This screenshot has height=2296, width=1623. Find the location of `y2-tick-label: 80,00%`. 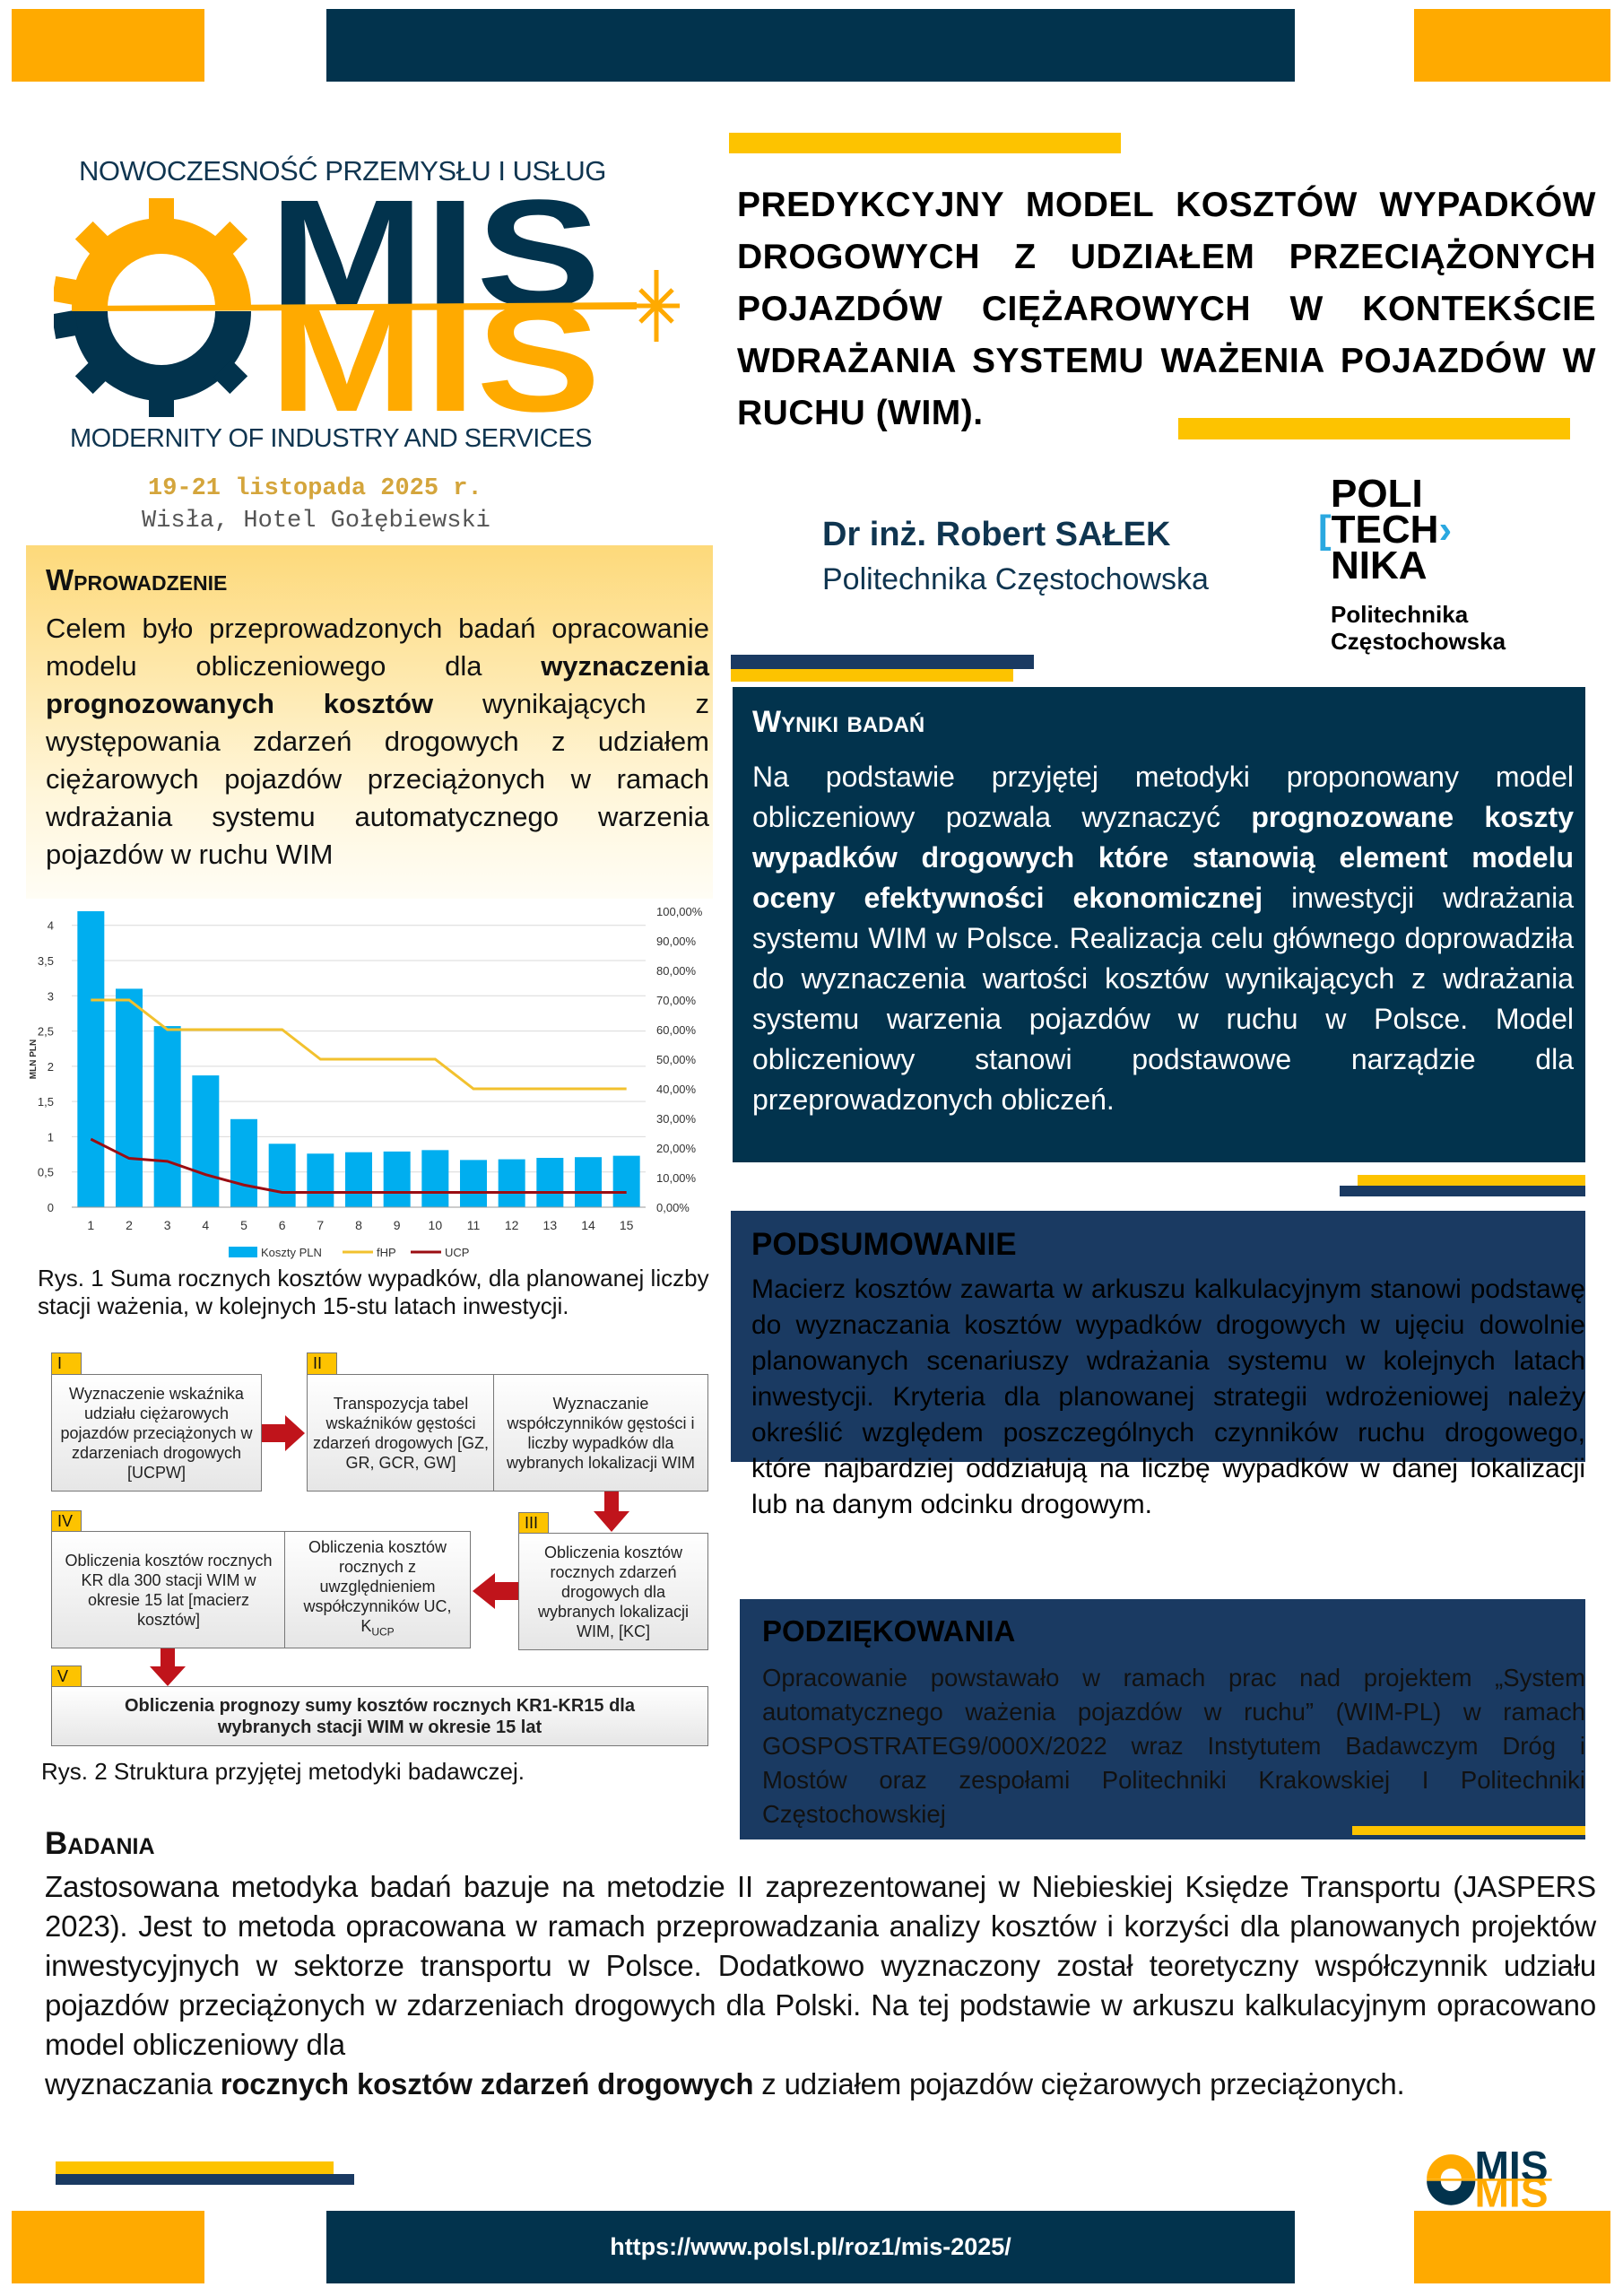

y2-tick-label: 80,00% is located at coordinates (676, 971).